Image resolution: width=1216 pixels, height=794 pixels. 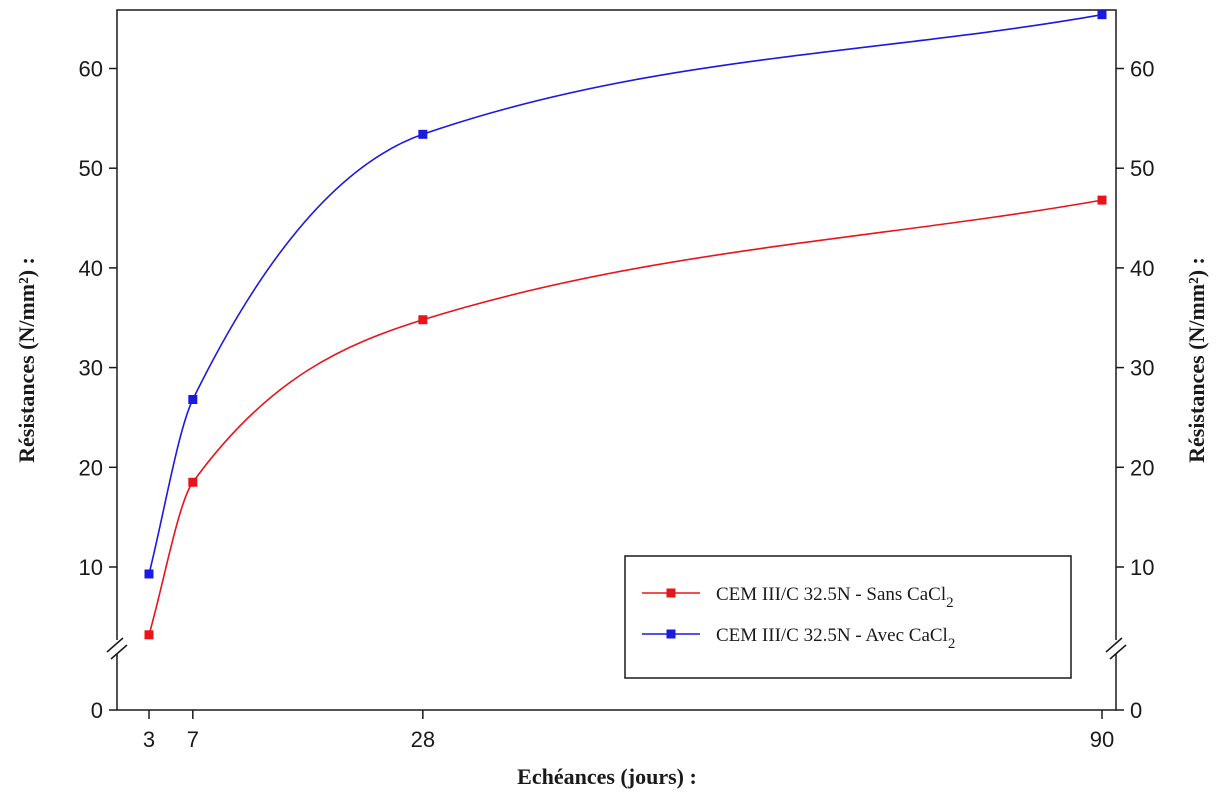 I want to click on y-tick-label-right: 20, so click(x=1142, y=467).